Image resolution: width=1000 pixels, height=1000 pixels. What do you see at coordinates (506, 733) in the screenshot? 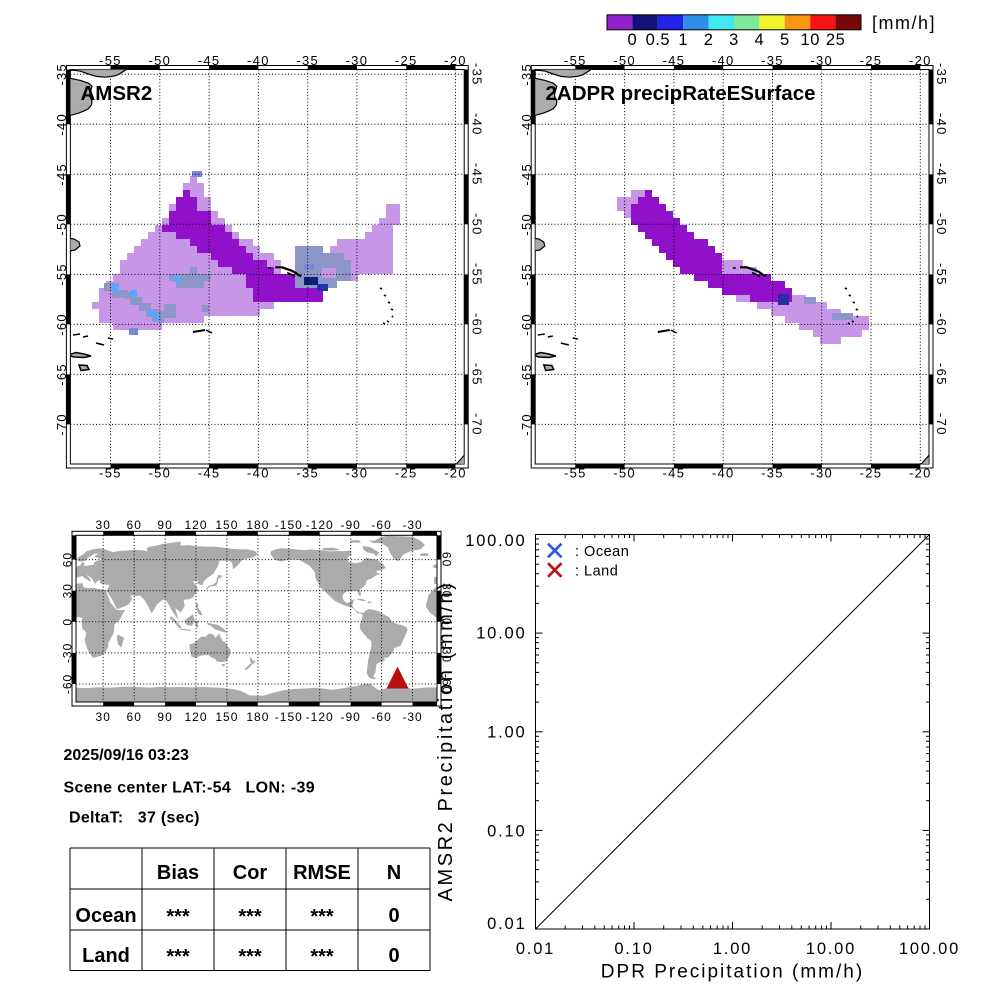
I see `svg-text: 1.00` at bounding box center [506, 733].